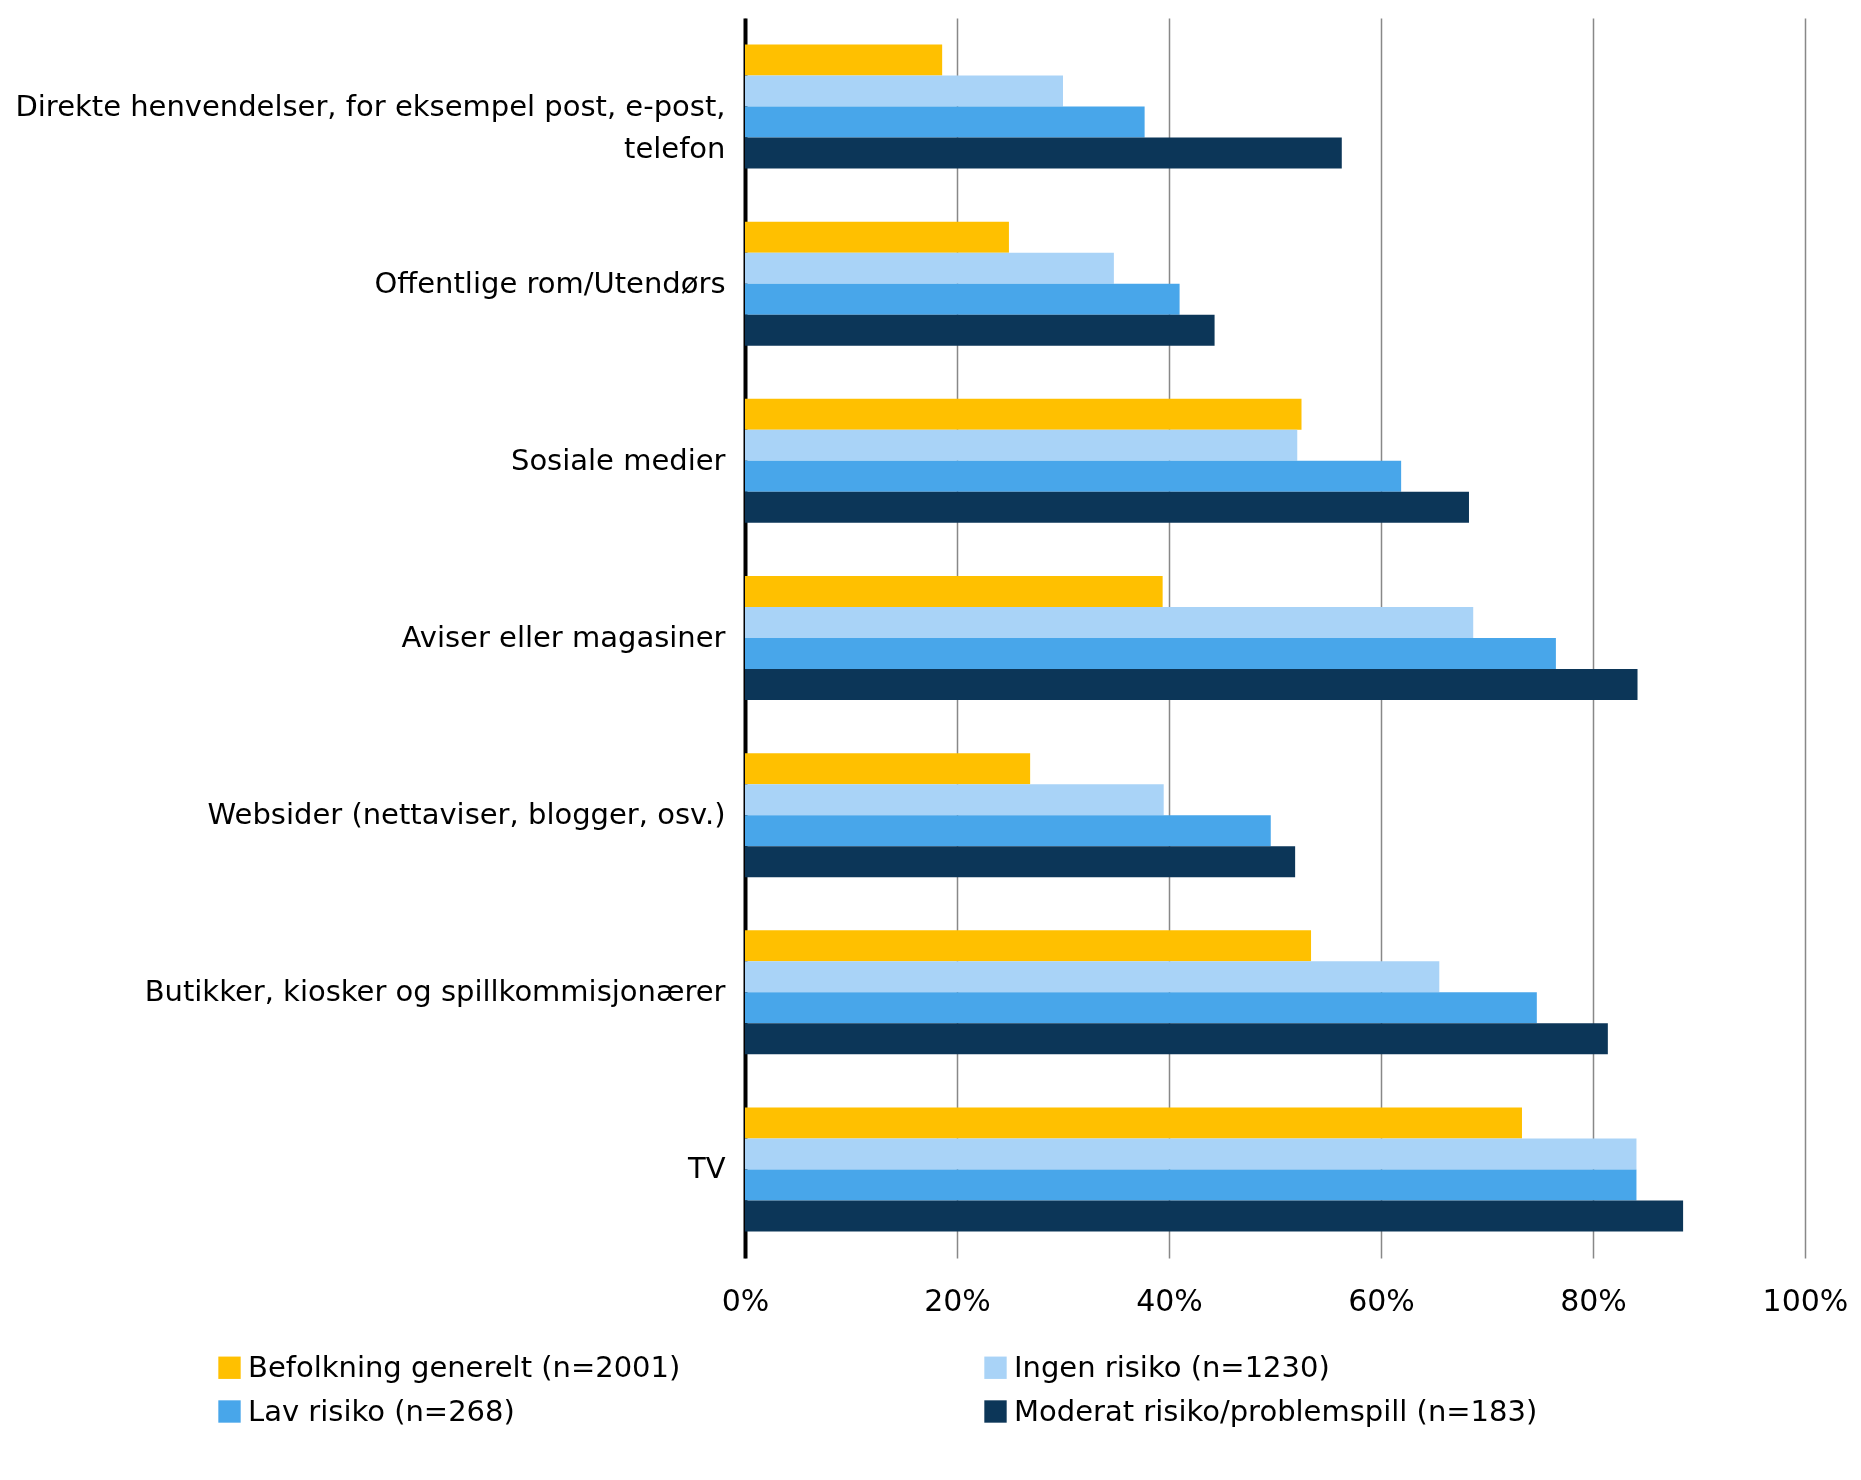 This screenshot has height=1480, width=1861. What do you see at coordinates (466, 814) in the screenshot?
I see `y-tick-label: Websider (nettaviser, blogger, osv.)` at bounding box center [466, 814].